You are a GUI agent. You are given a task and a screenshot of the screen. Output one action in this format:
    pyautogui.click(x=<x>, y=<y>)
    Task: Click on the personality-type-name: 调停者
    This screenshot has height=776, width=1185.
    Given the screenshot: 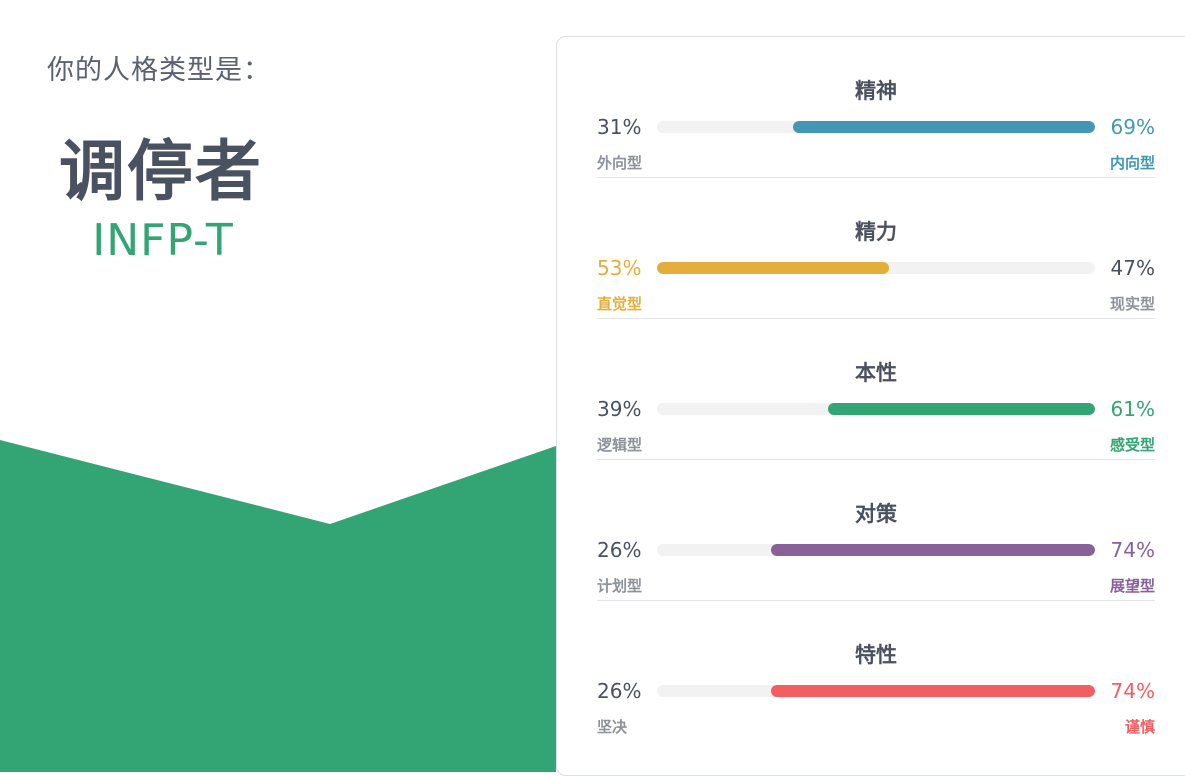 What is the action you would take?
    pyautogui.click(x=161, y=171)
    